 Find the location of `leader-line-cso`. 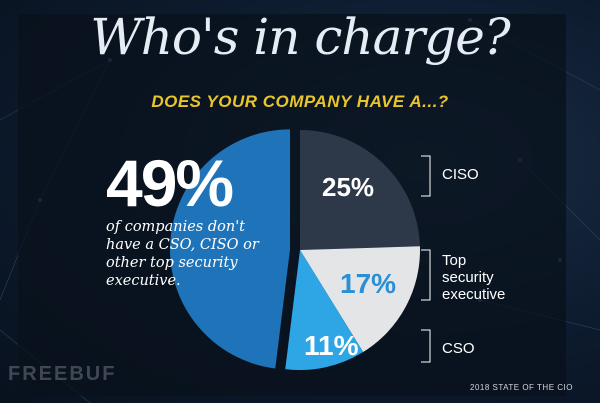

leader-line-cso is located at coordinates (426, 346).